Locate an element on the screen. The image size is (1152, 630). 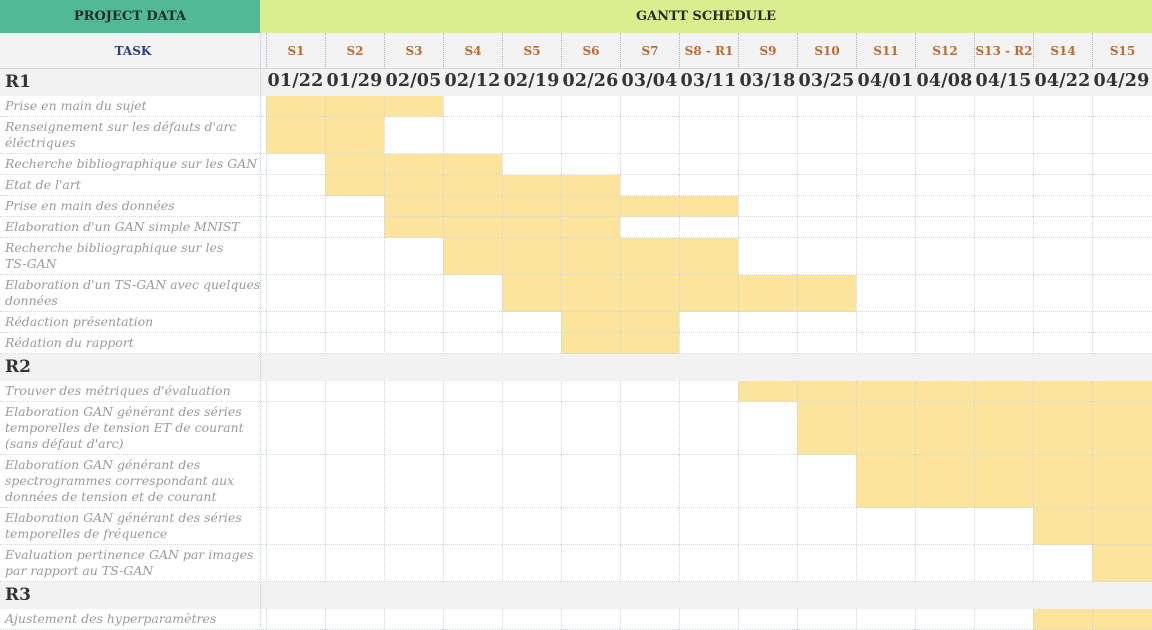
task-label: Rédaction présentation is located at coordinates (133, 322).